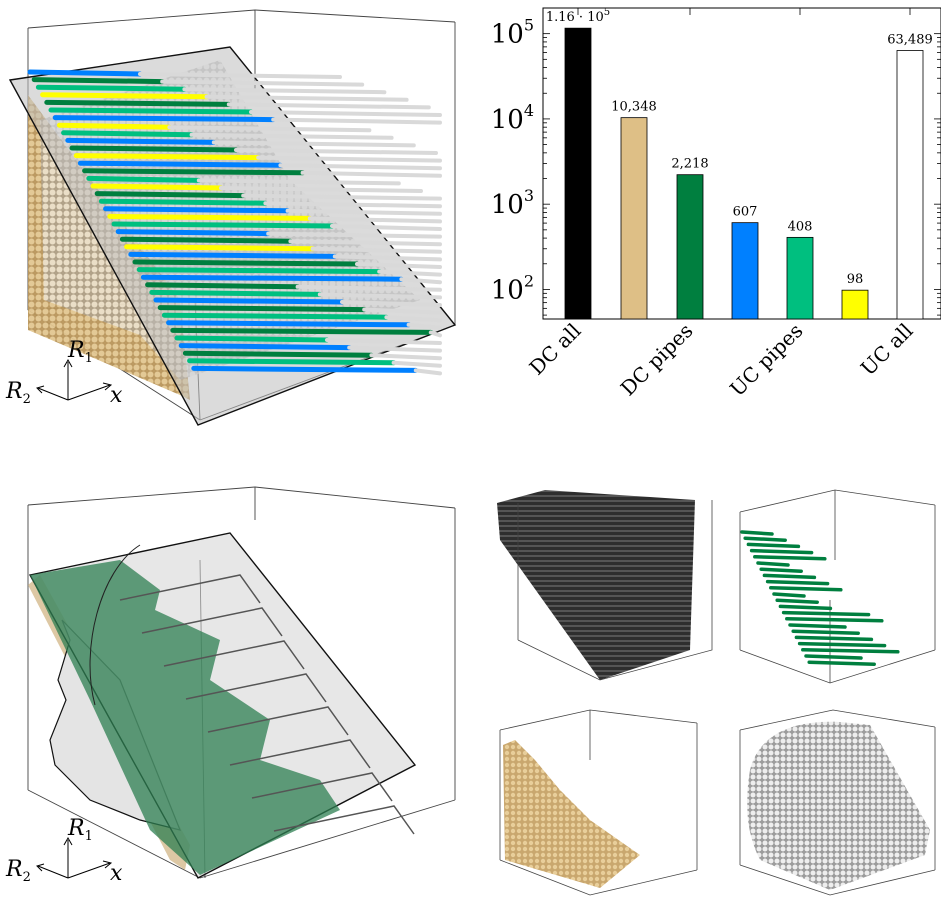  What do you see at coordinates (739, 147) in the screenshot?
I see `chart-data-labels: 1.16 · 105 10,348 2,218 607 408 98 63,489` at bounding box center [739, 147].